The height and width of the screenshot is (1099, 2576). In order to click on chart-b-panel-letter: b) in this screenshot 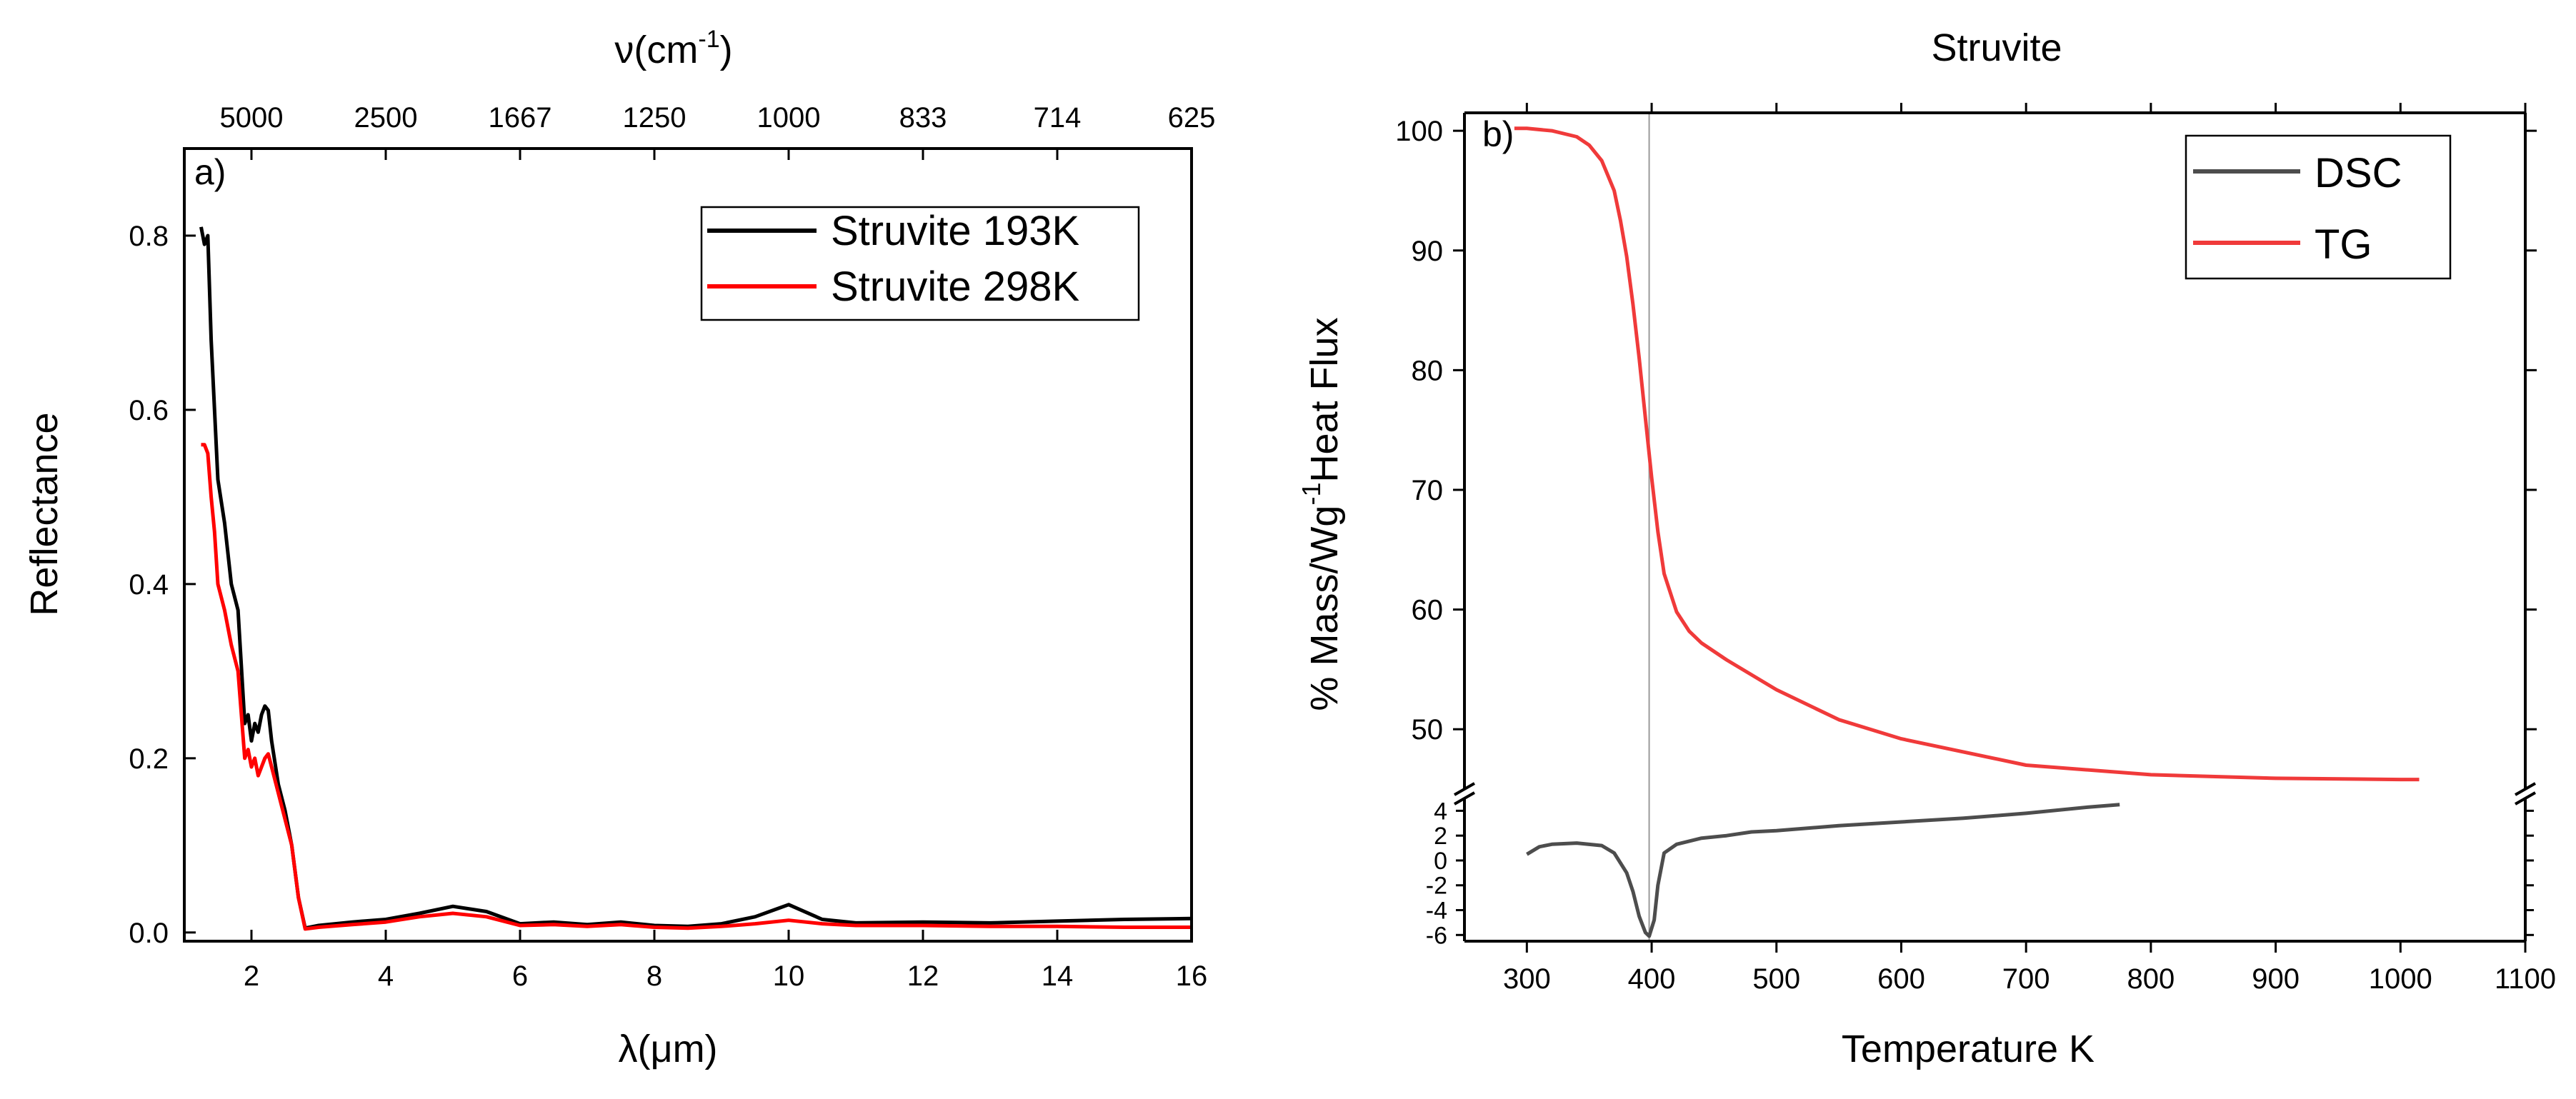, I will do `click(1498, 134)`.